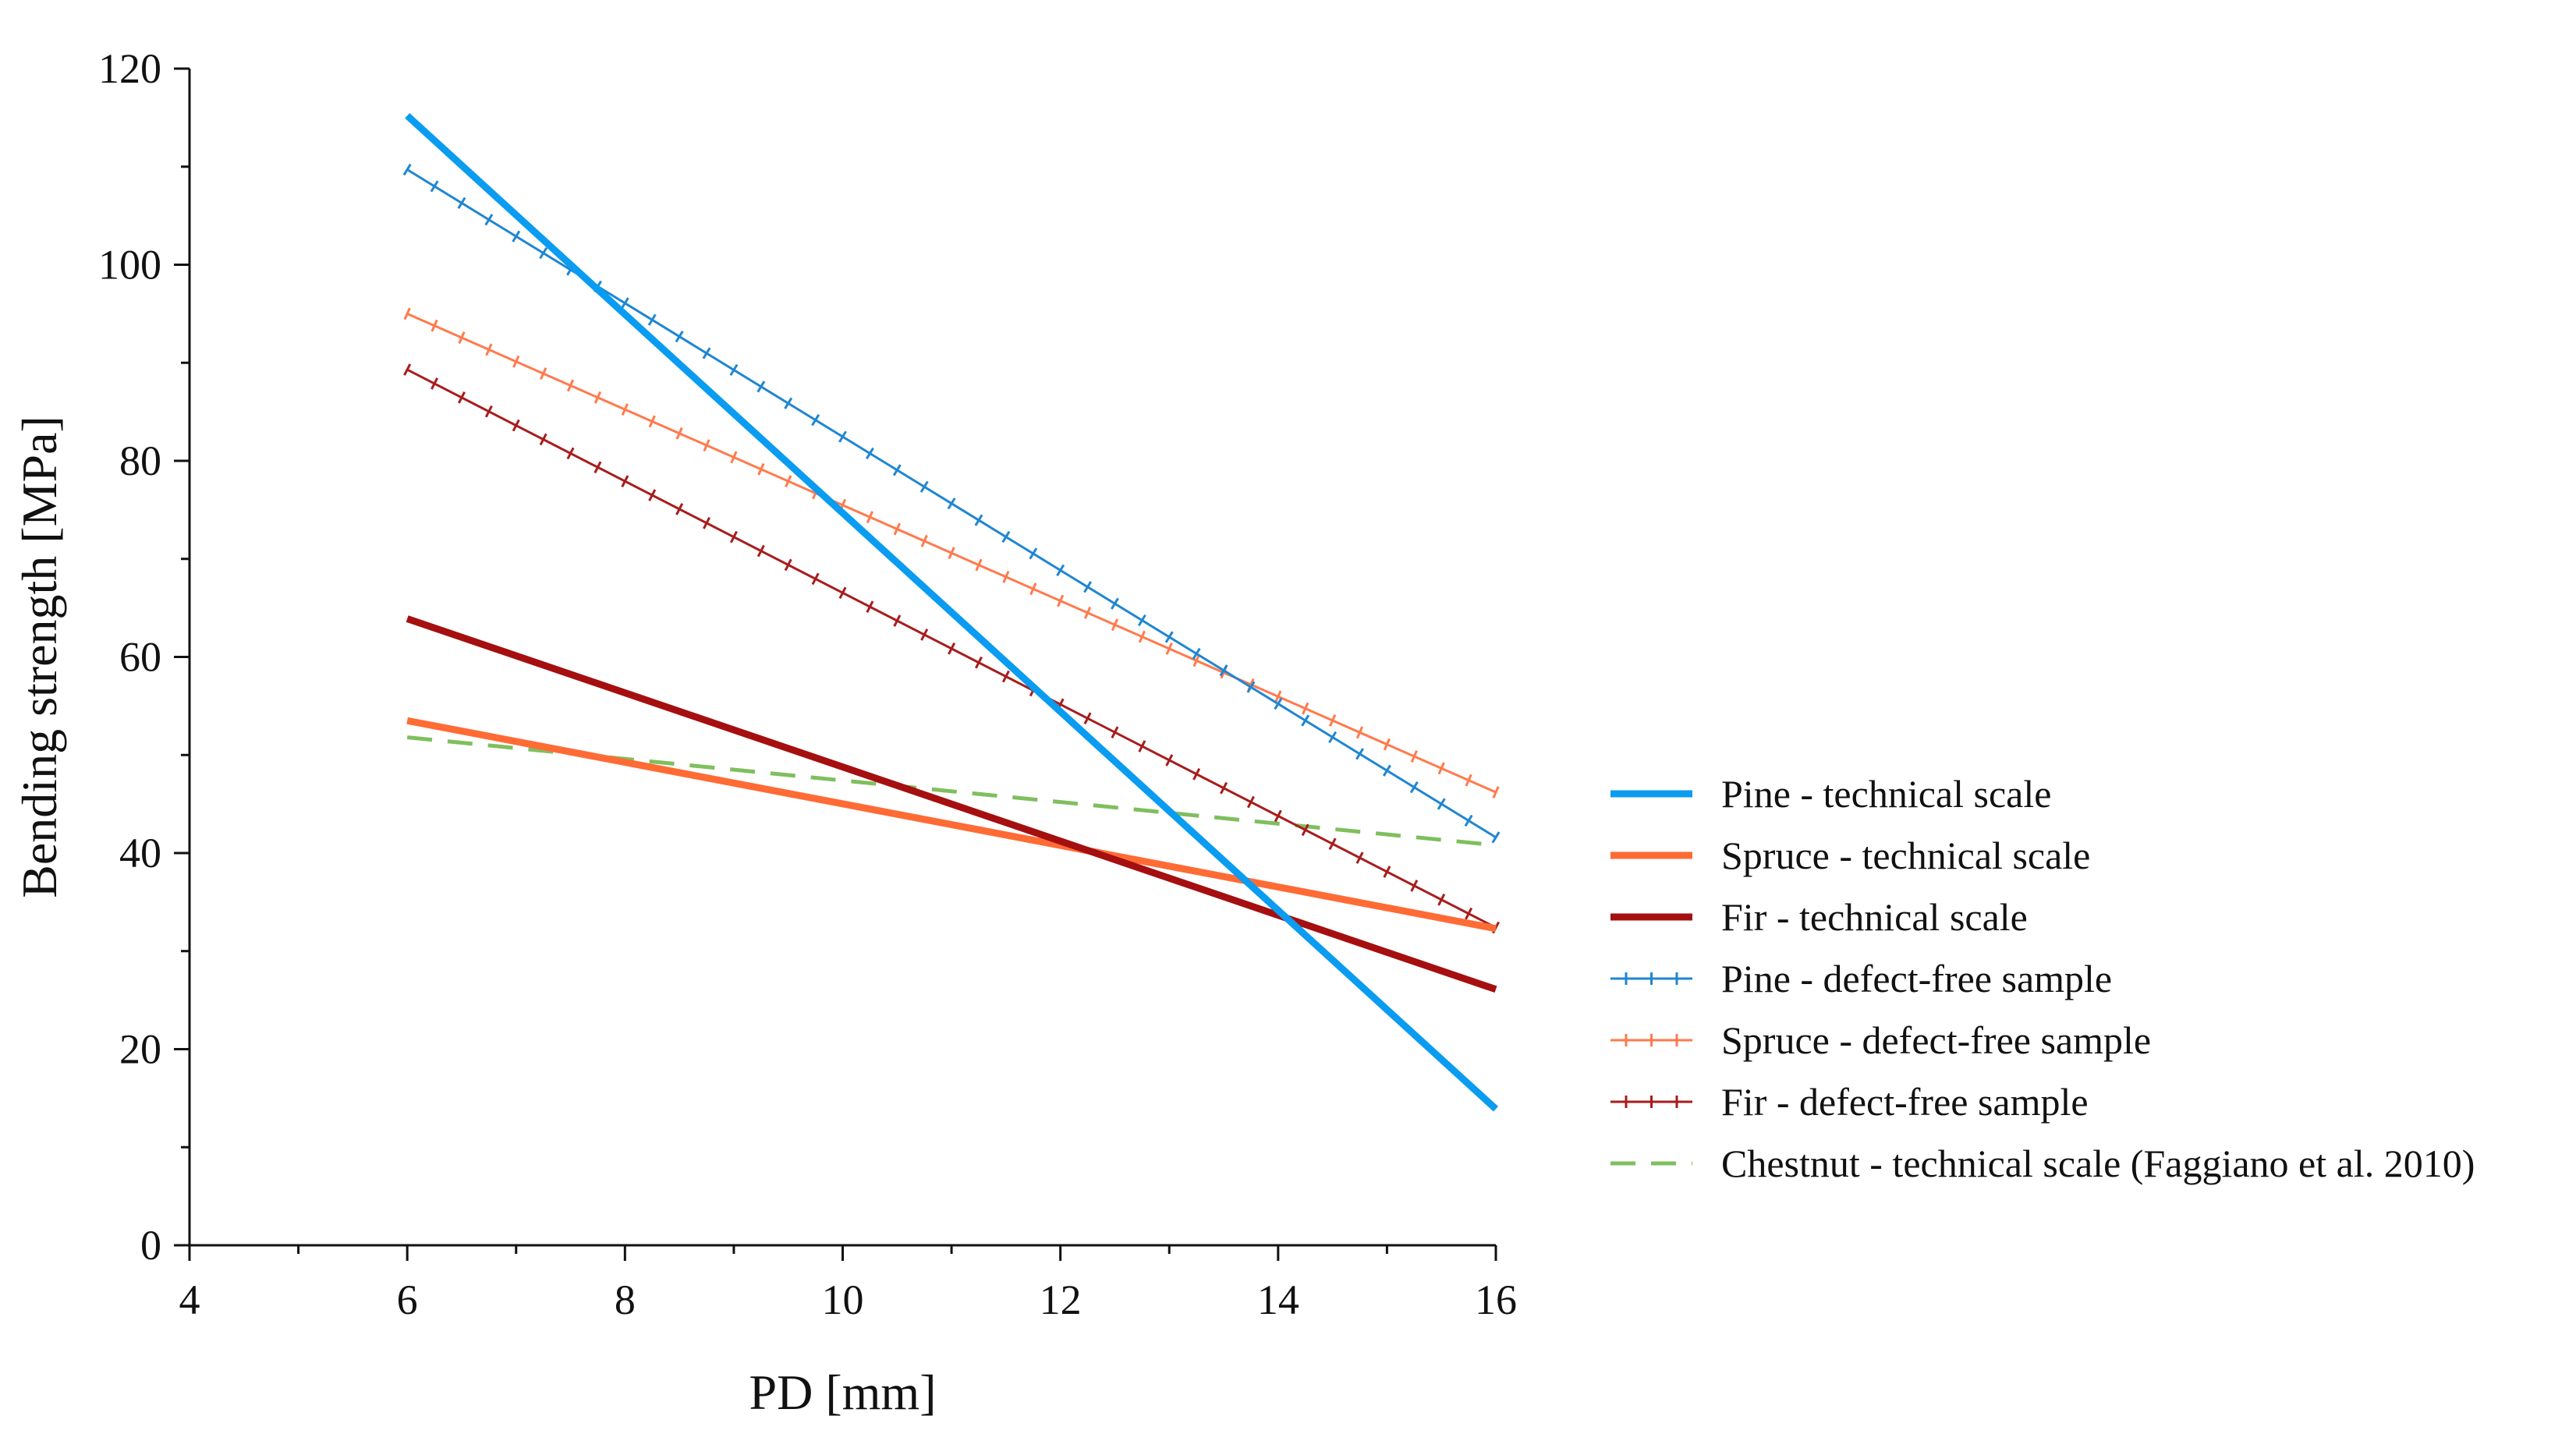  I want to click on x-tick-label: 4, so click(190, 1299).